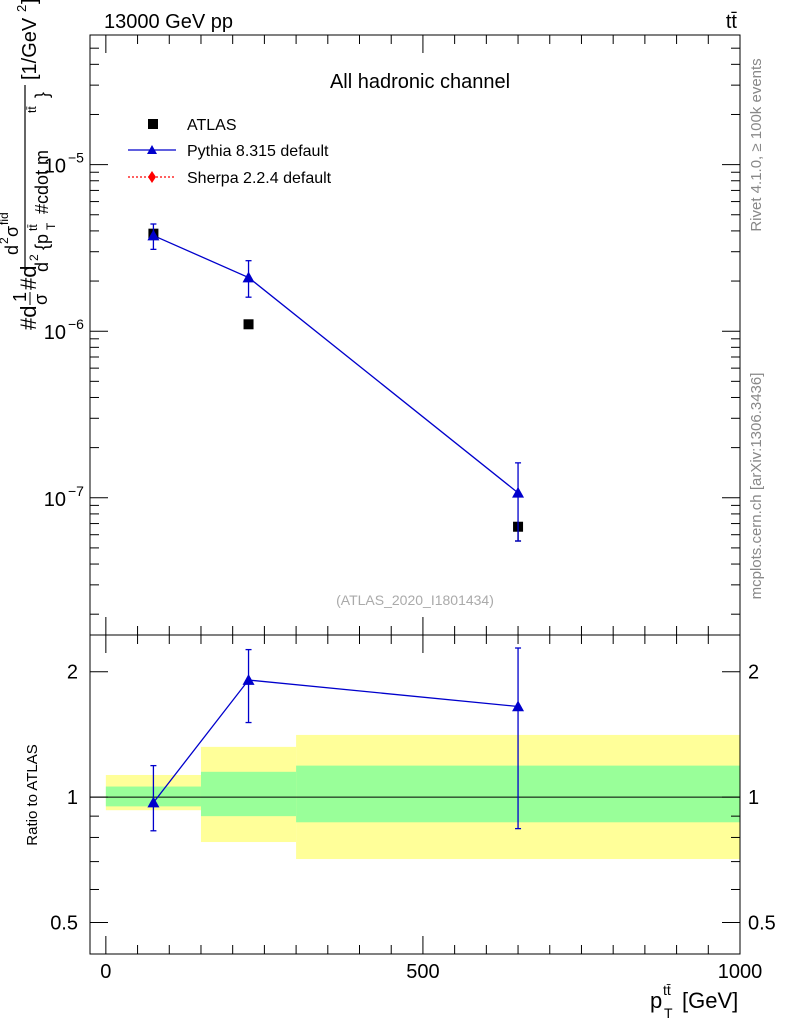  Describe the element at coordinates (740, 972) in the screenshot. I see `x-tick-label: 1000` at that location.